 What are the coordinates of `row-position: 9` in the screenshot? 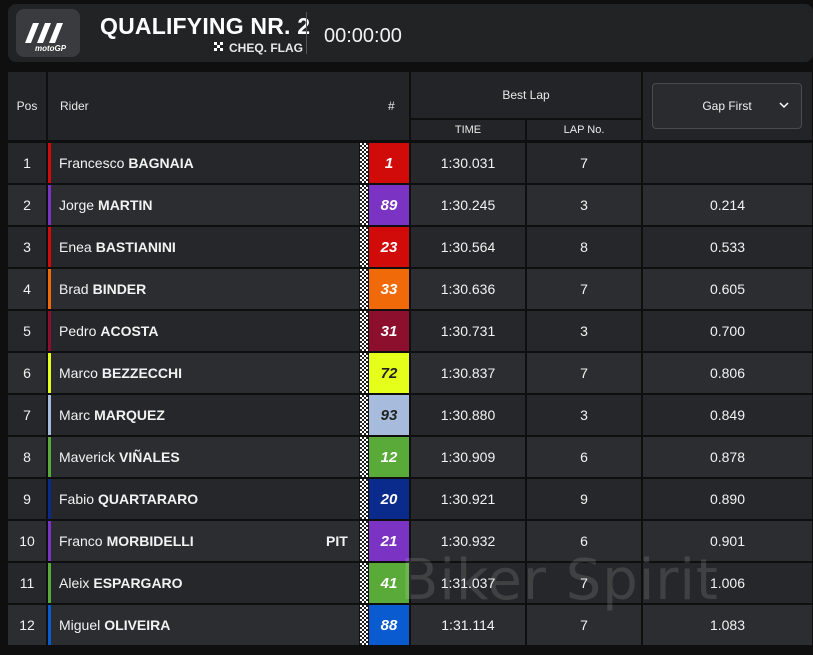 It's located at (27, 499).